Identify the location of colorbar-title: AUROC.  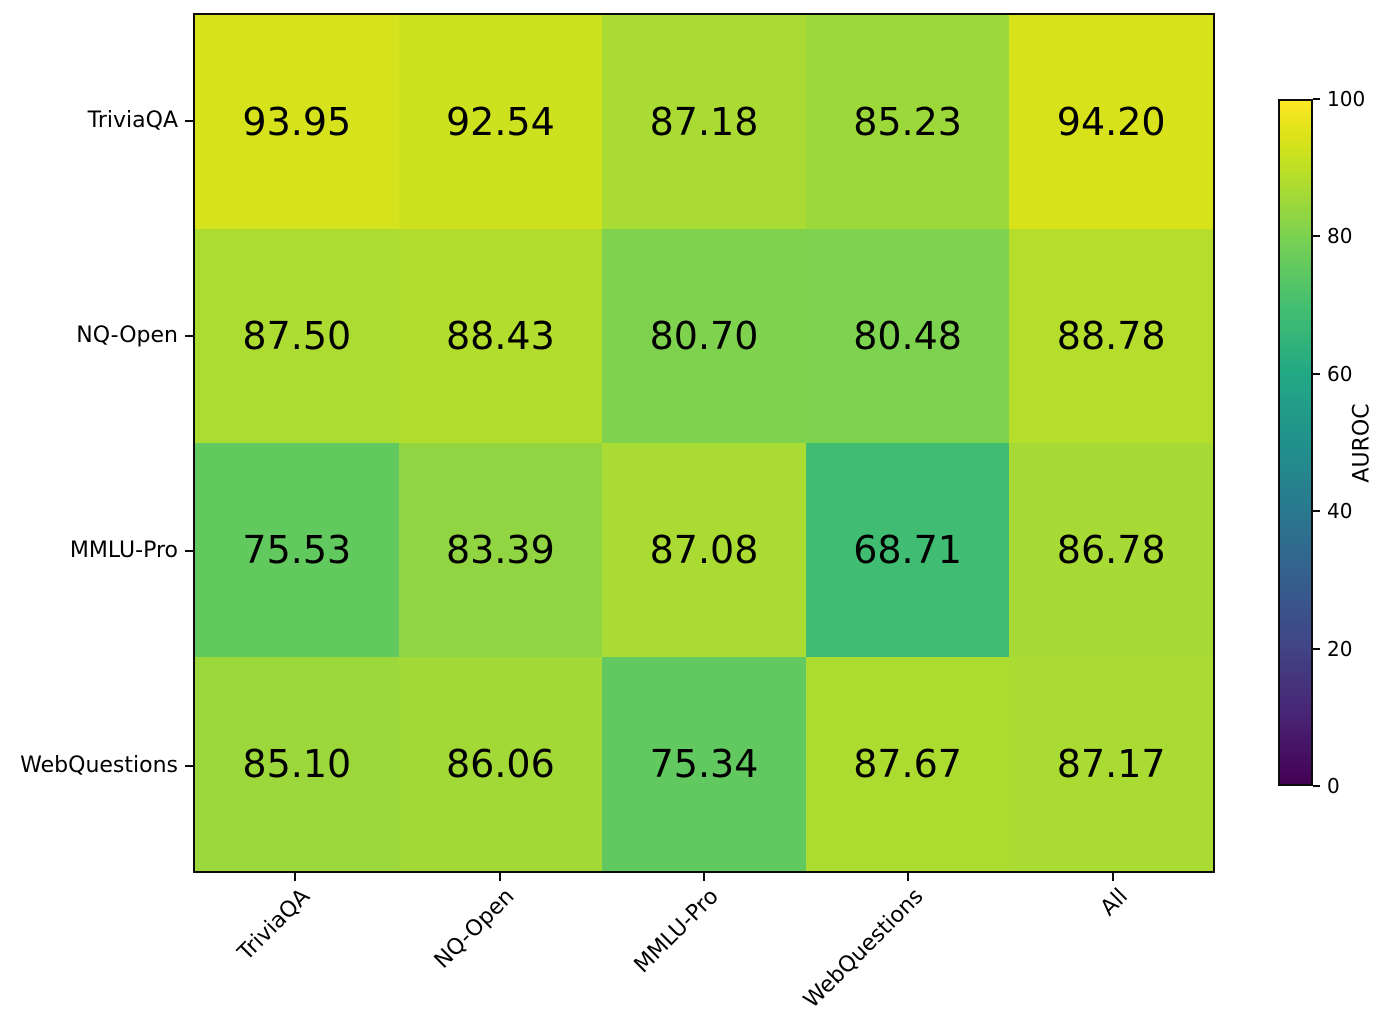
(1362, 443).